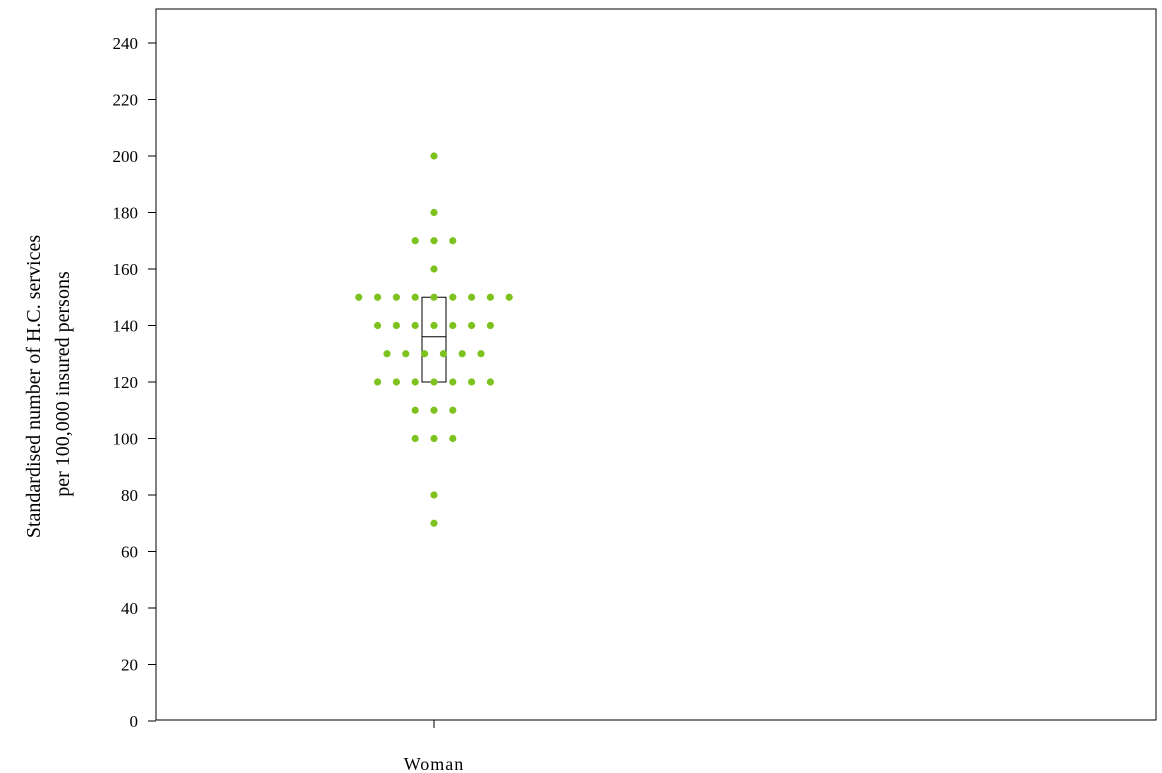 This screenshot has width=1162, height=773. Describe the element at coordinates (129, 552) in the screenshot. I see `y-tick-label: 60` at that location.